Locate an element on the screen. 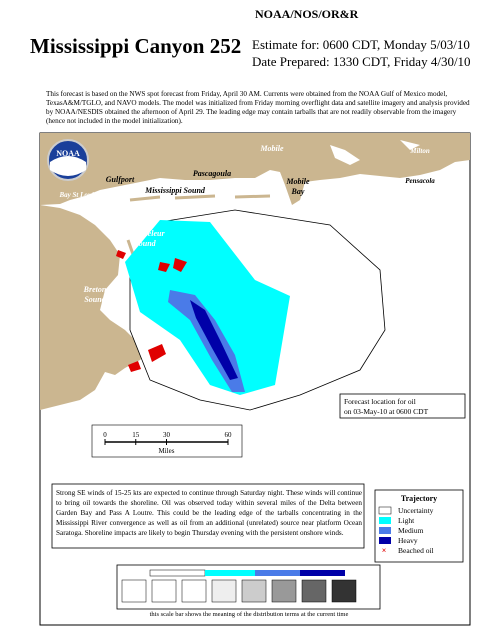  scale-tick-label: 15 is located at coordinates (136, 435).